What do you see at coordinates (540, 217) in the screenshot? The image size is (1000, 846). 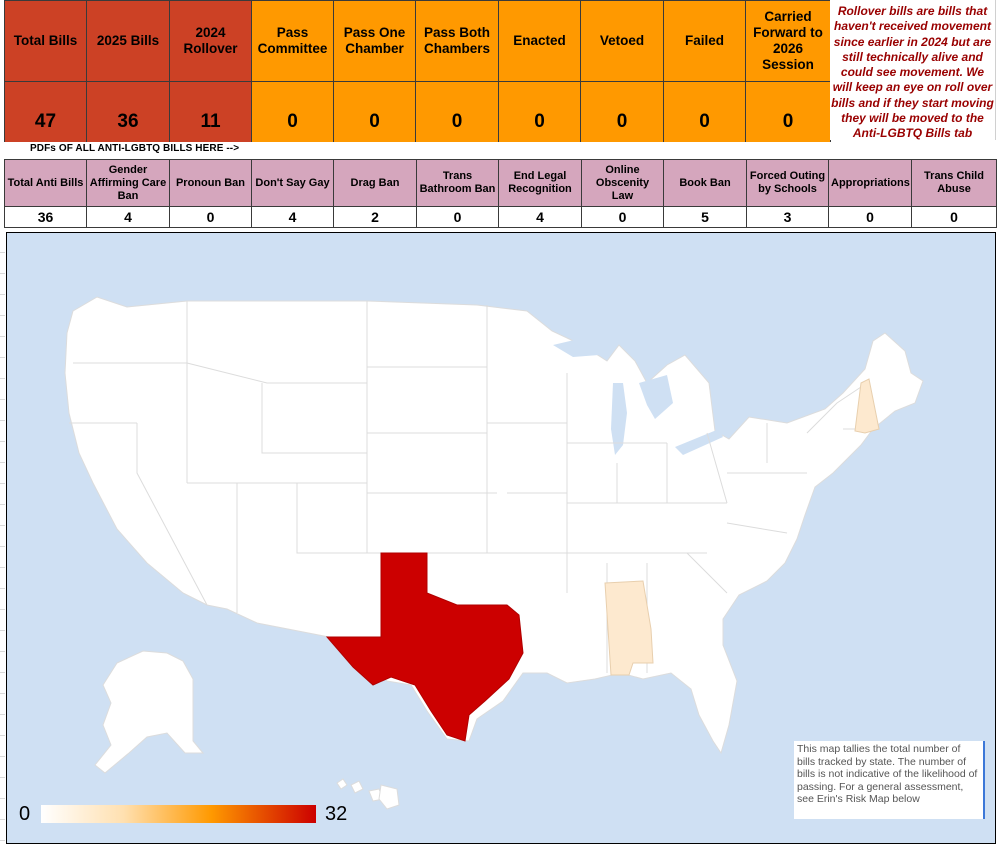 I see `category-value-end-legal-recognition: 4` at bounding box center [540, 217].